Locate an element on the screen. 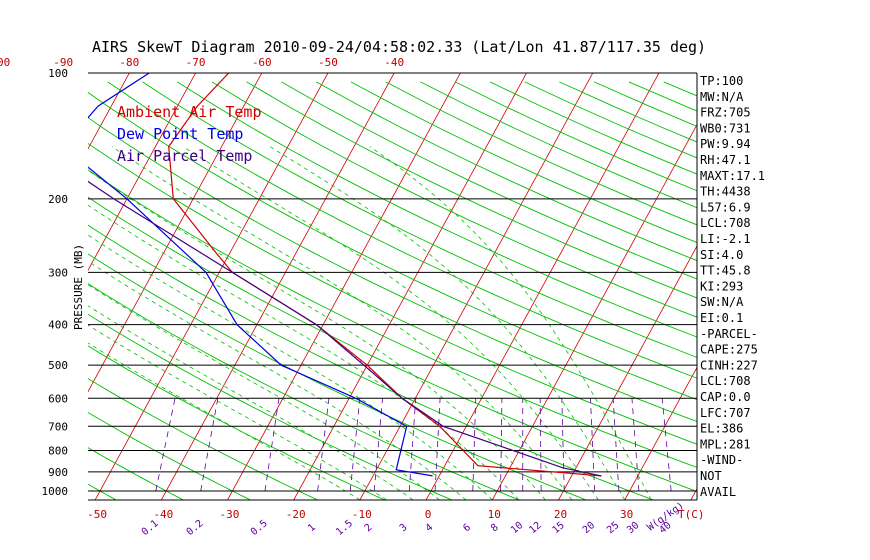  mixing-ratio-tick-label: 1.5 is located at coordinates (344, 528).